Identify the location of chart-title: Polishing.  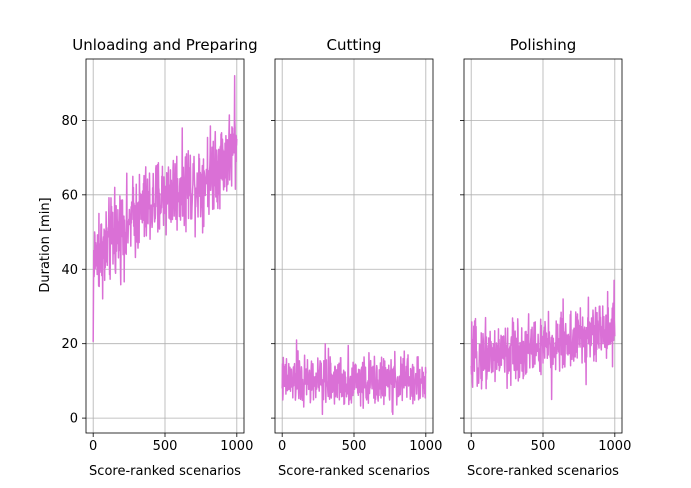
(543, 45).